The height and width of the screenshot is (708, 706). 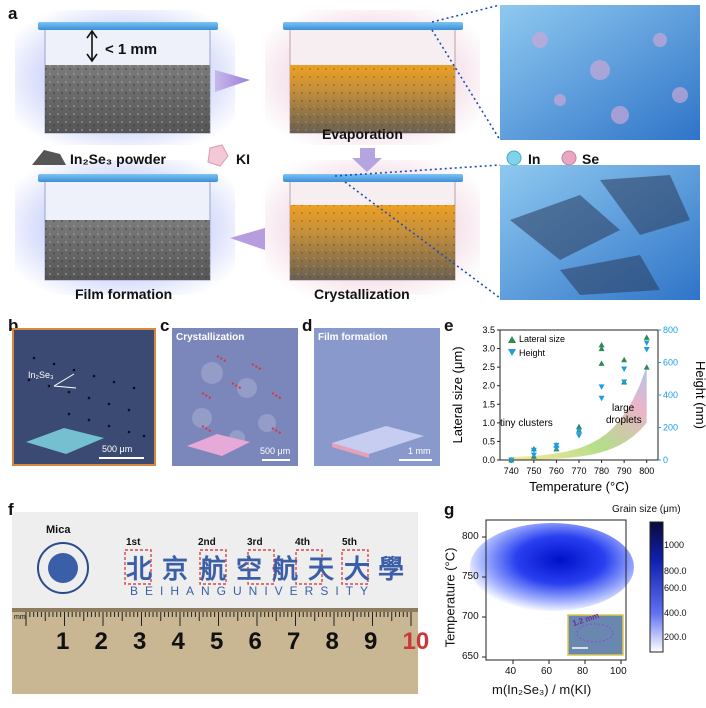 I want to click on trend-band, so click(x=579, y=413).